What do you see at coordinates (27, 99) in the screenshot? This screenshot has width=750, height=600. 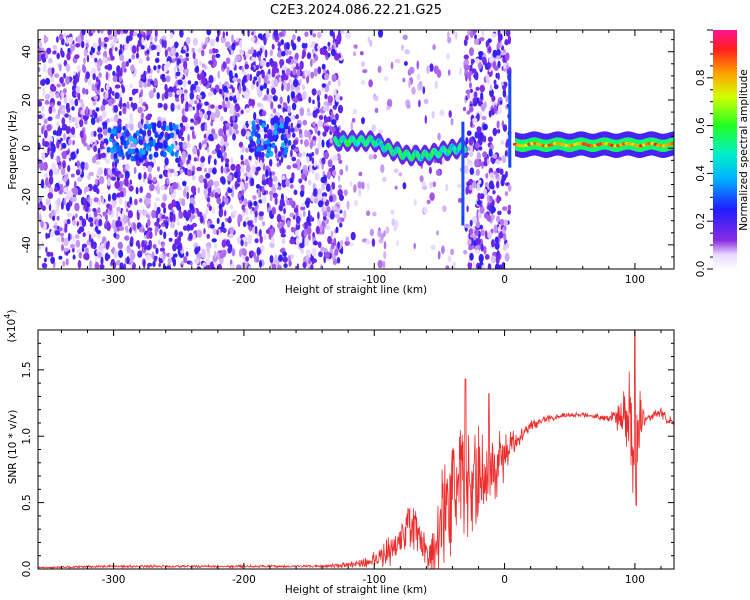 I see `y-tick-label: 20` at bounding box center [27, 99].